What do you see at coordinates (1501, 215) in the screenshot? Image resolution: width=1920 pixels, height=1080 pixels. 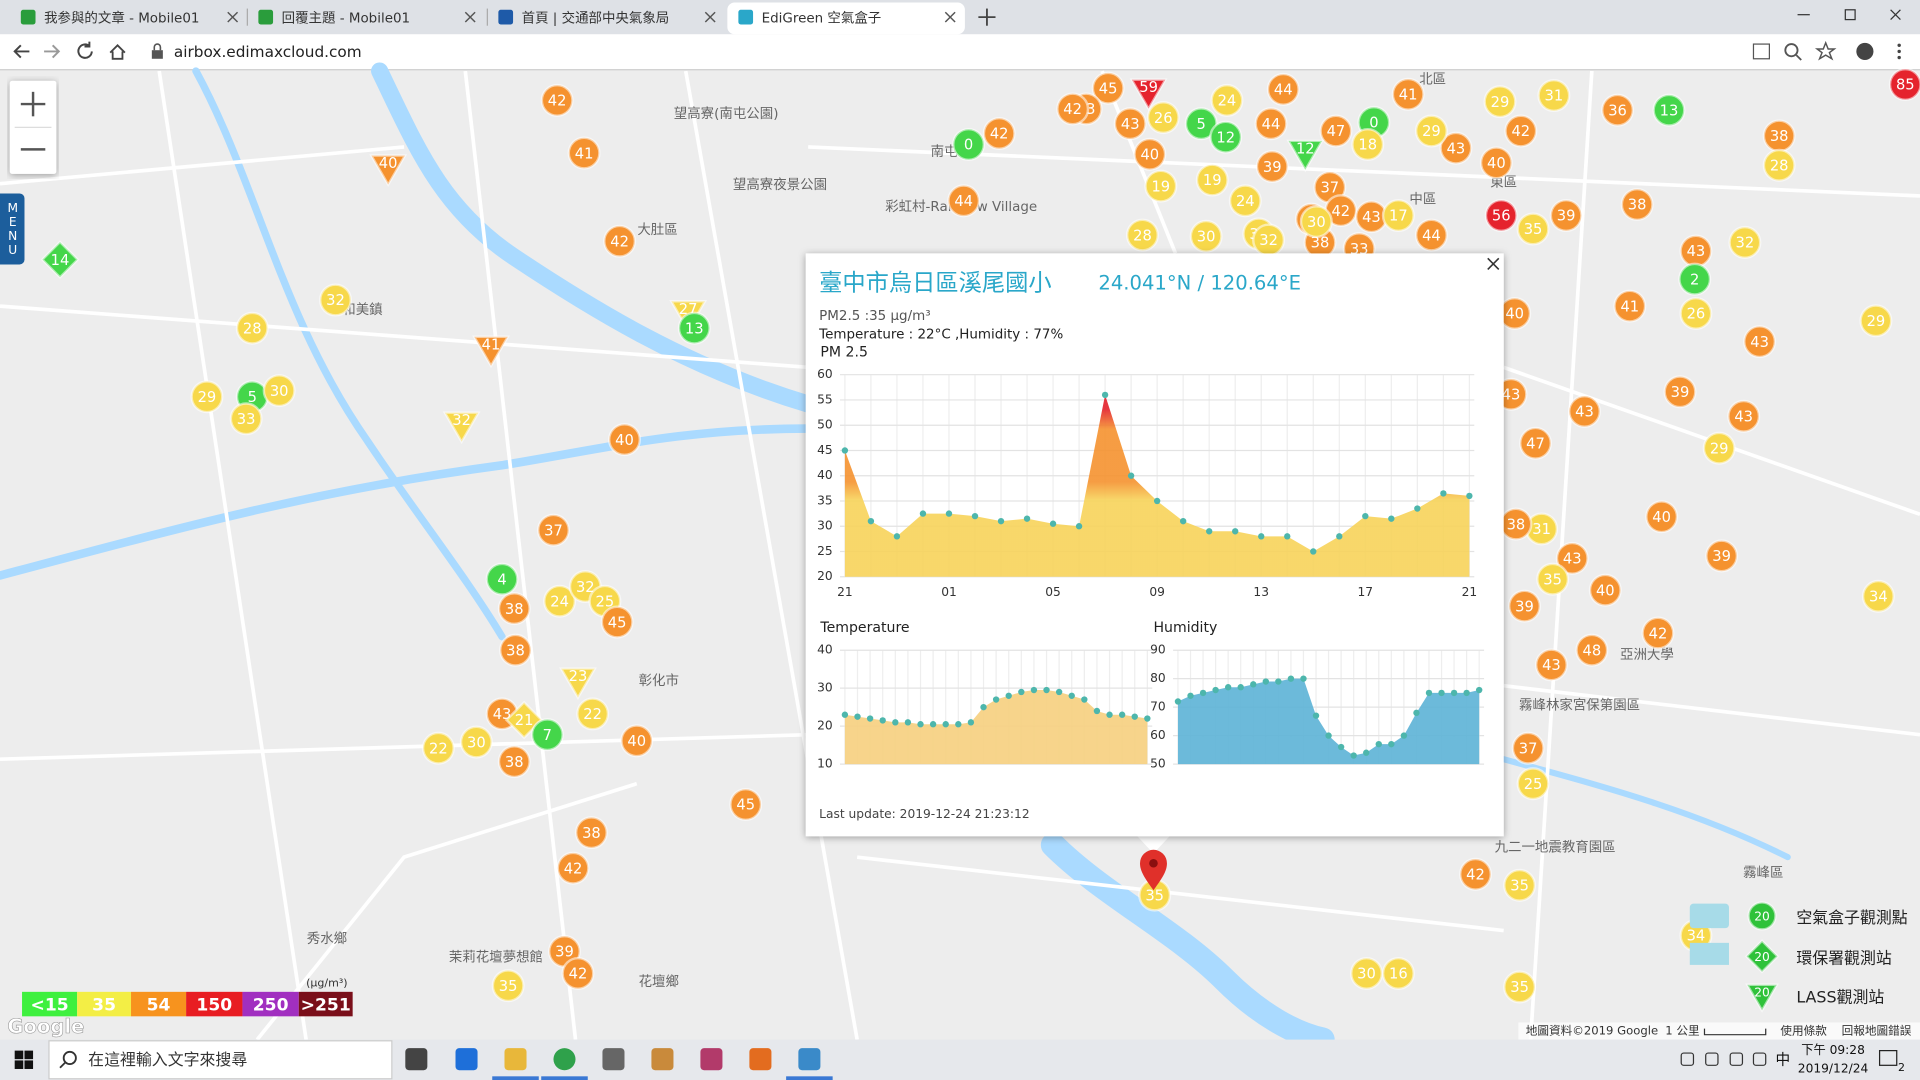 I see `station-marker: 56` at bounding box center [1501, 215].